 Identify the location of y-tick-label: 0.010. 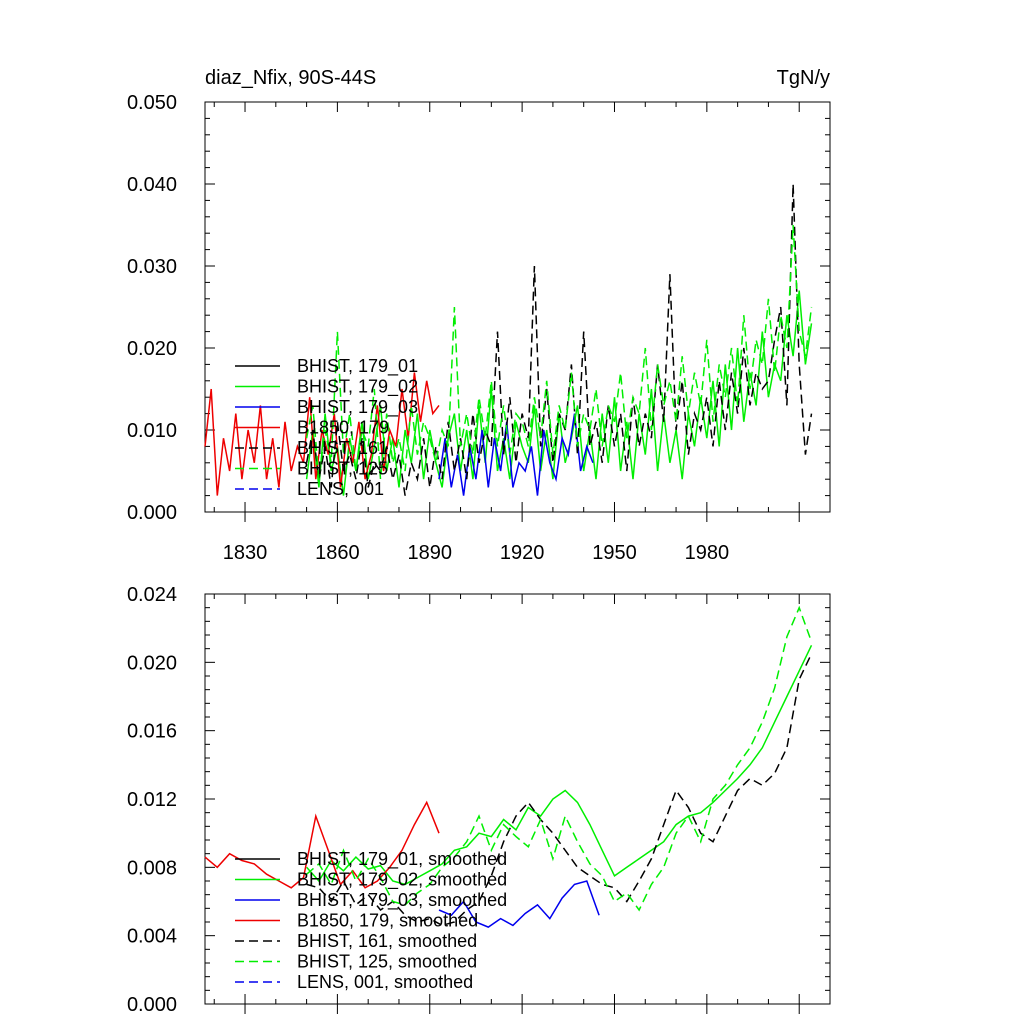
(152, 431).